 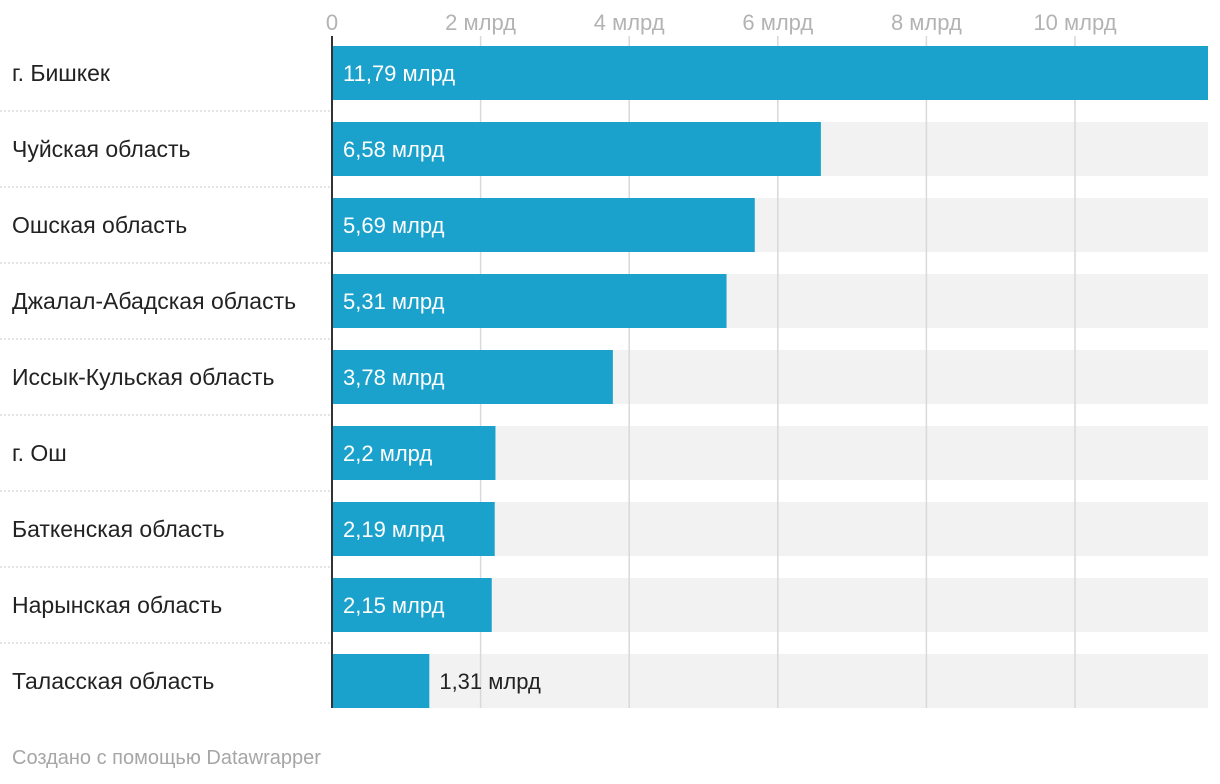 What do you see at coordinates (394, 377) in the screenshot?
I see `value-label: 3,78 млрд` at bounding box center [394, 377].